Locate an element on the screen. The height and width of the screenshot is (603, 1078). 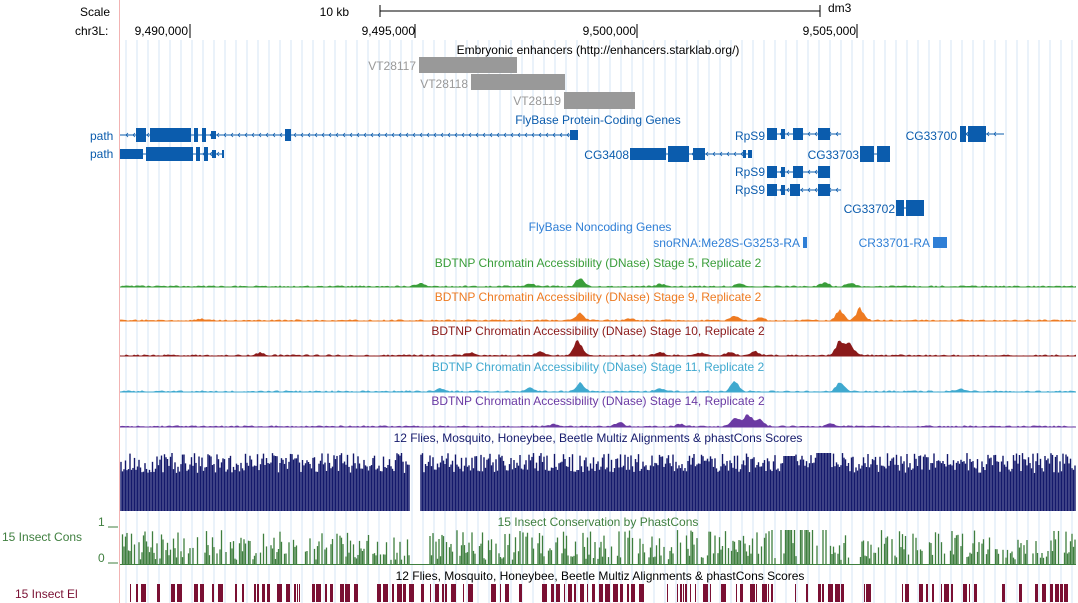
position-tick-label: 9,505,000 is located at coordinates (829, 31).